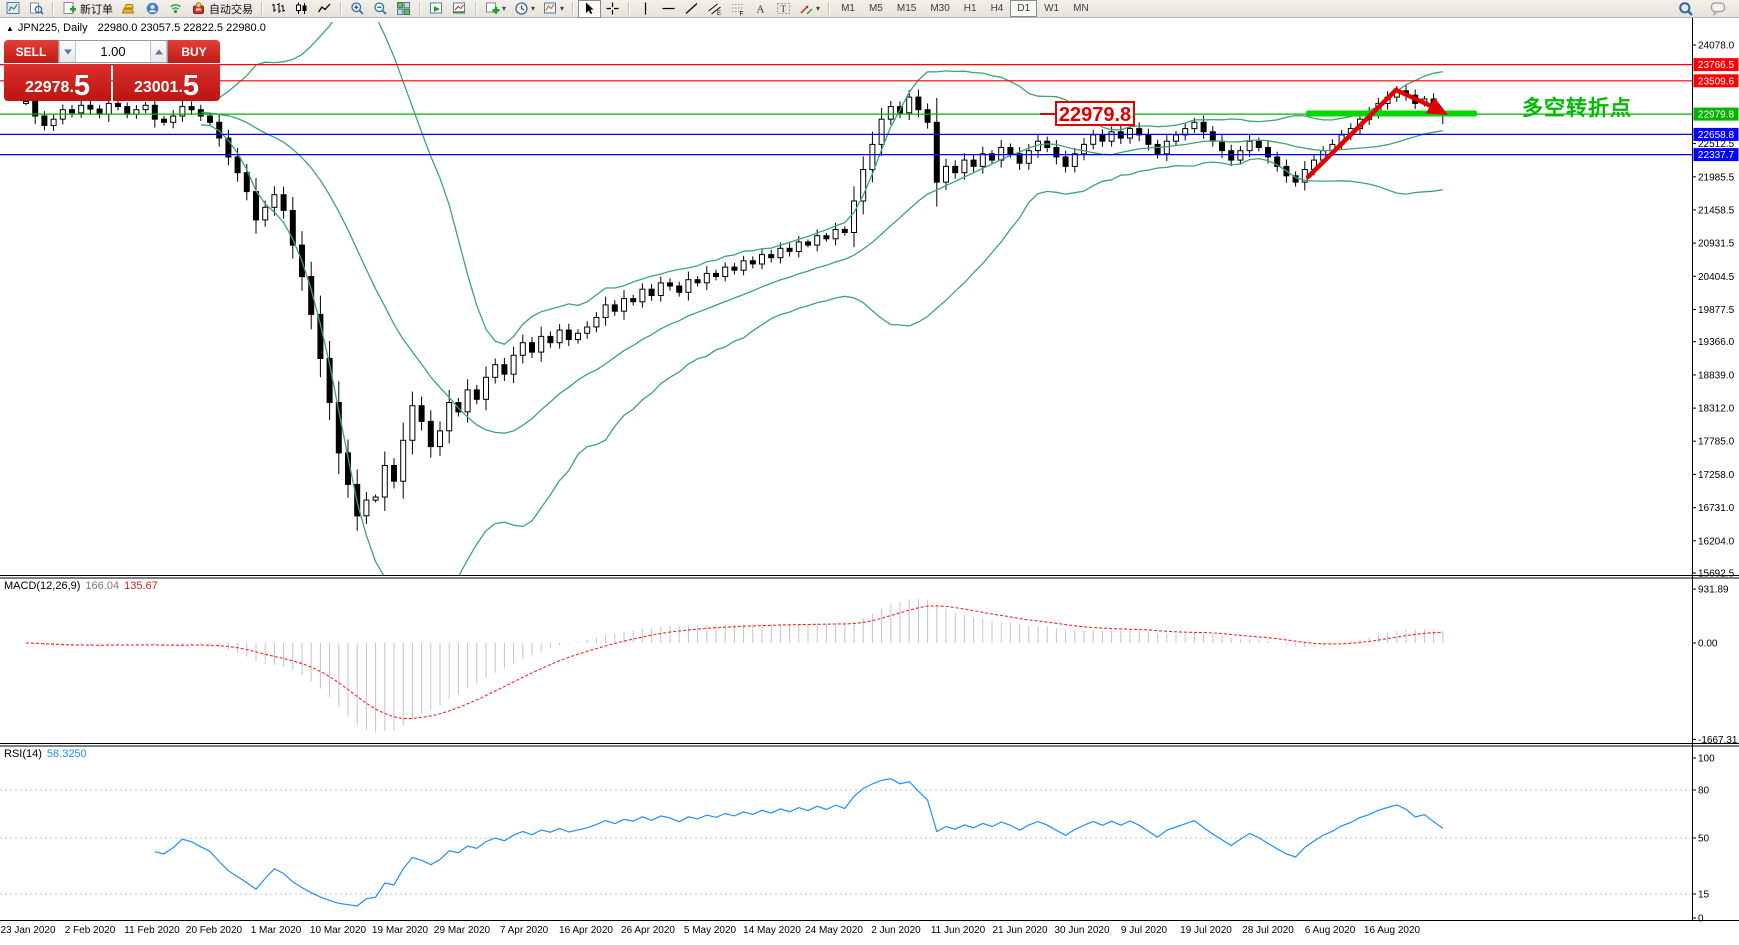  What do you see at coordinates (906, 8) in the screenshot?
I see `timeframe-button-M15: M15` at bounding box center [906, 8].